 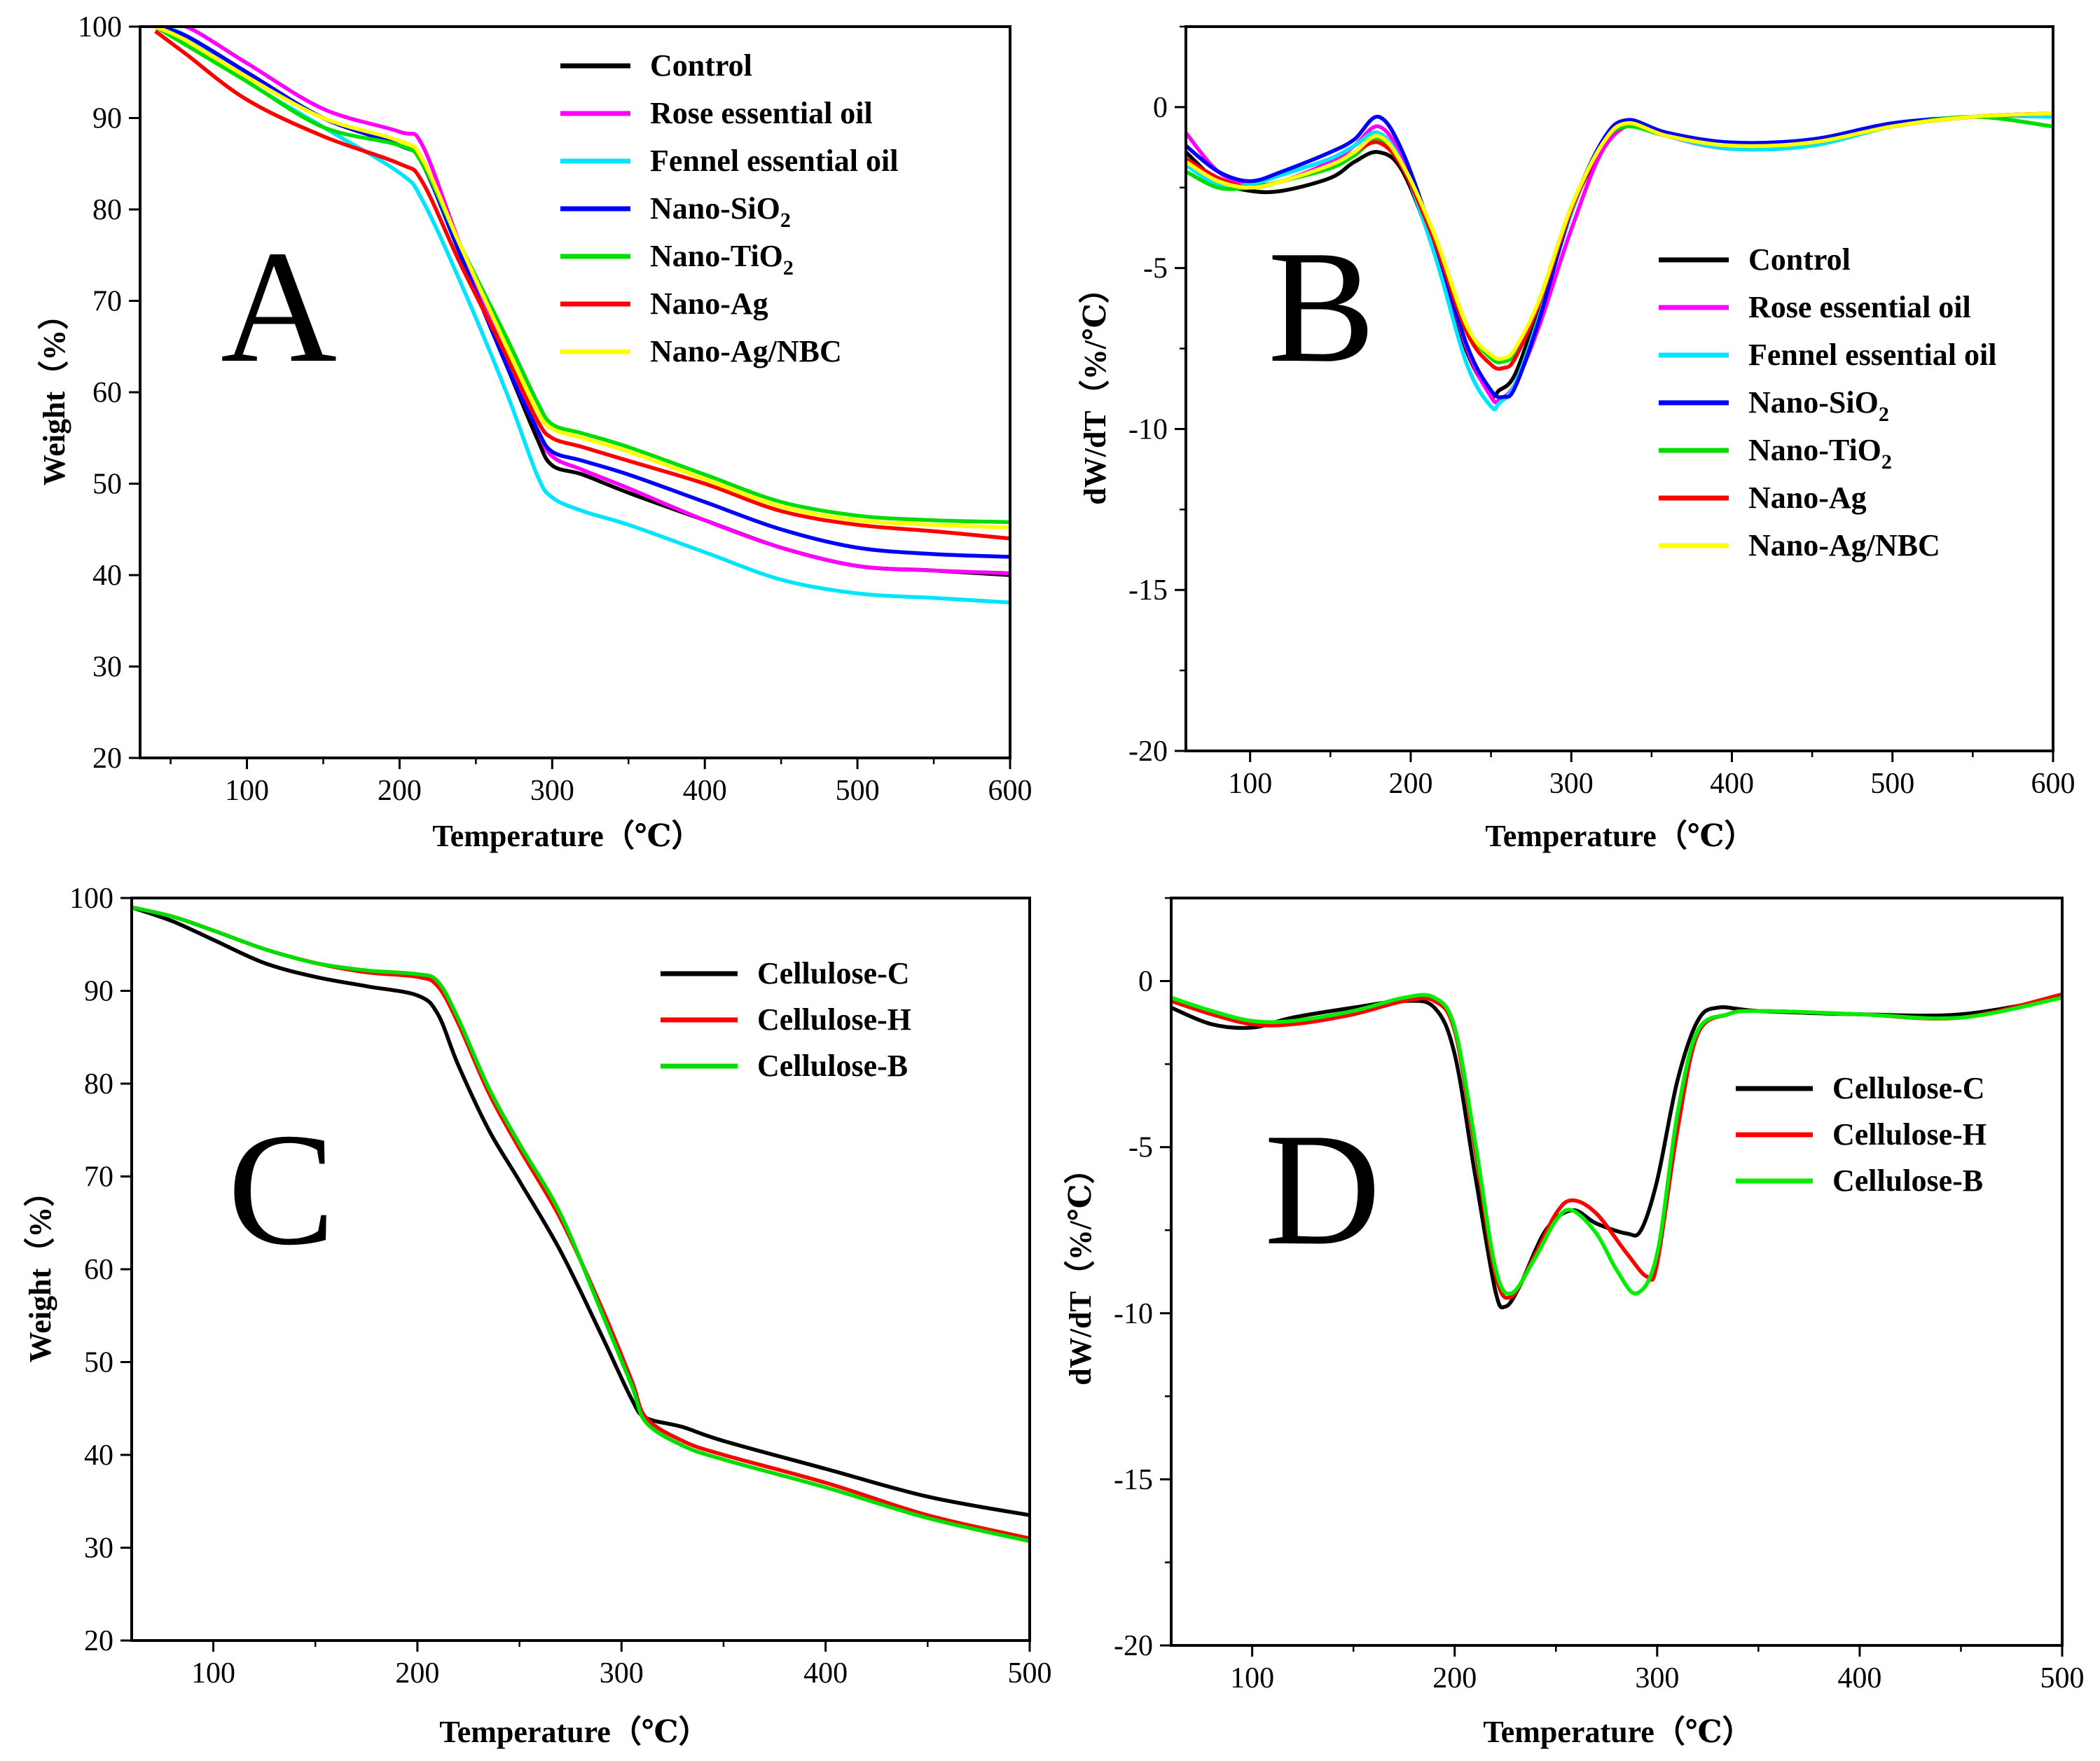 I want to click on panel-c-xtick-label: 400, so click(x=825, y=1674).